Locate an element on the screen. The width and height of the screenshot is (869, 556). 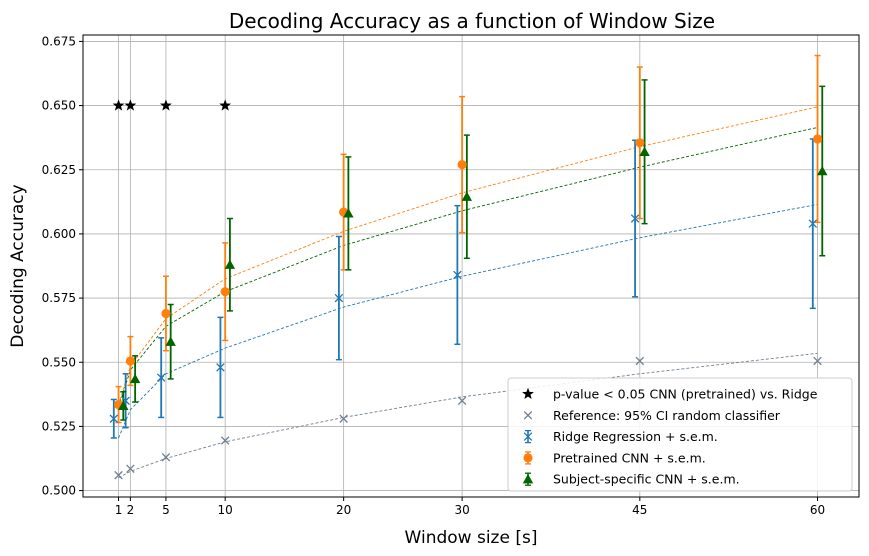
x-tick-label: 60 is located at coordinates (817, 510).